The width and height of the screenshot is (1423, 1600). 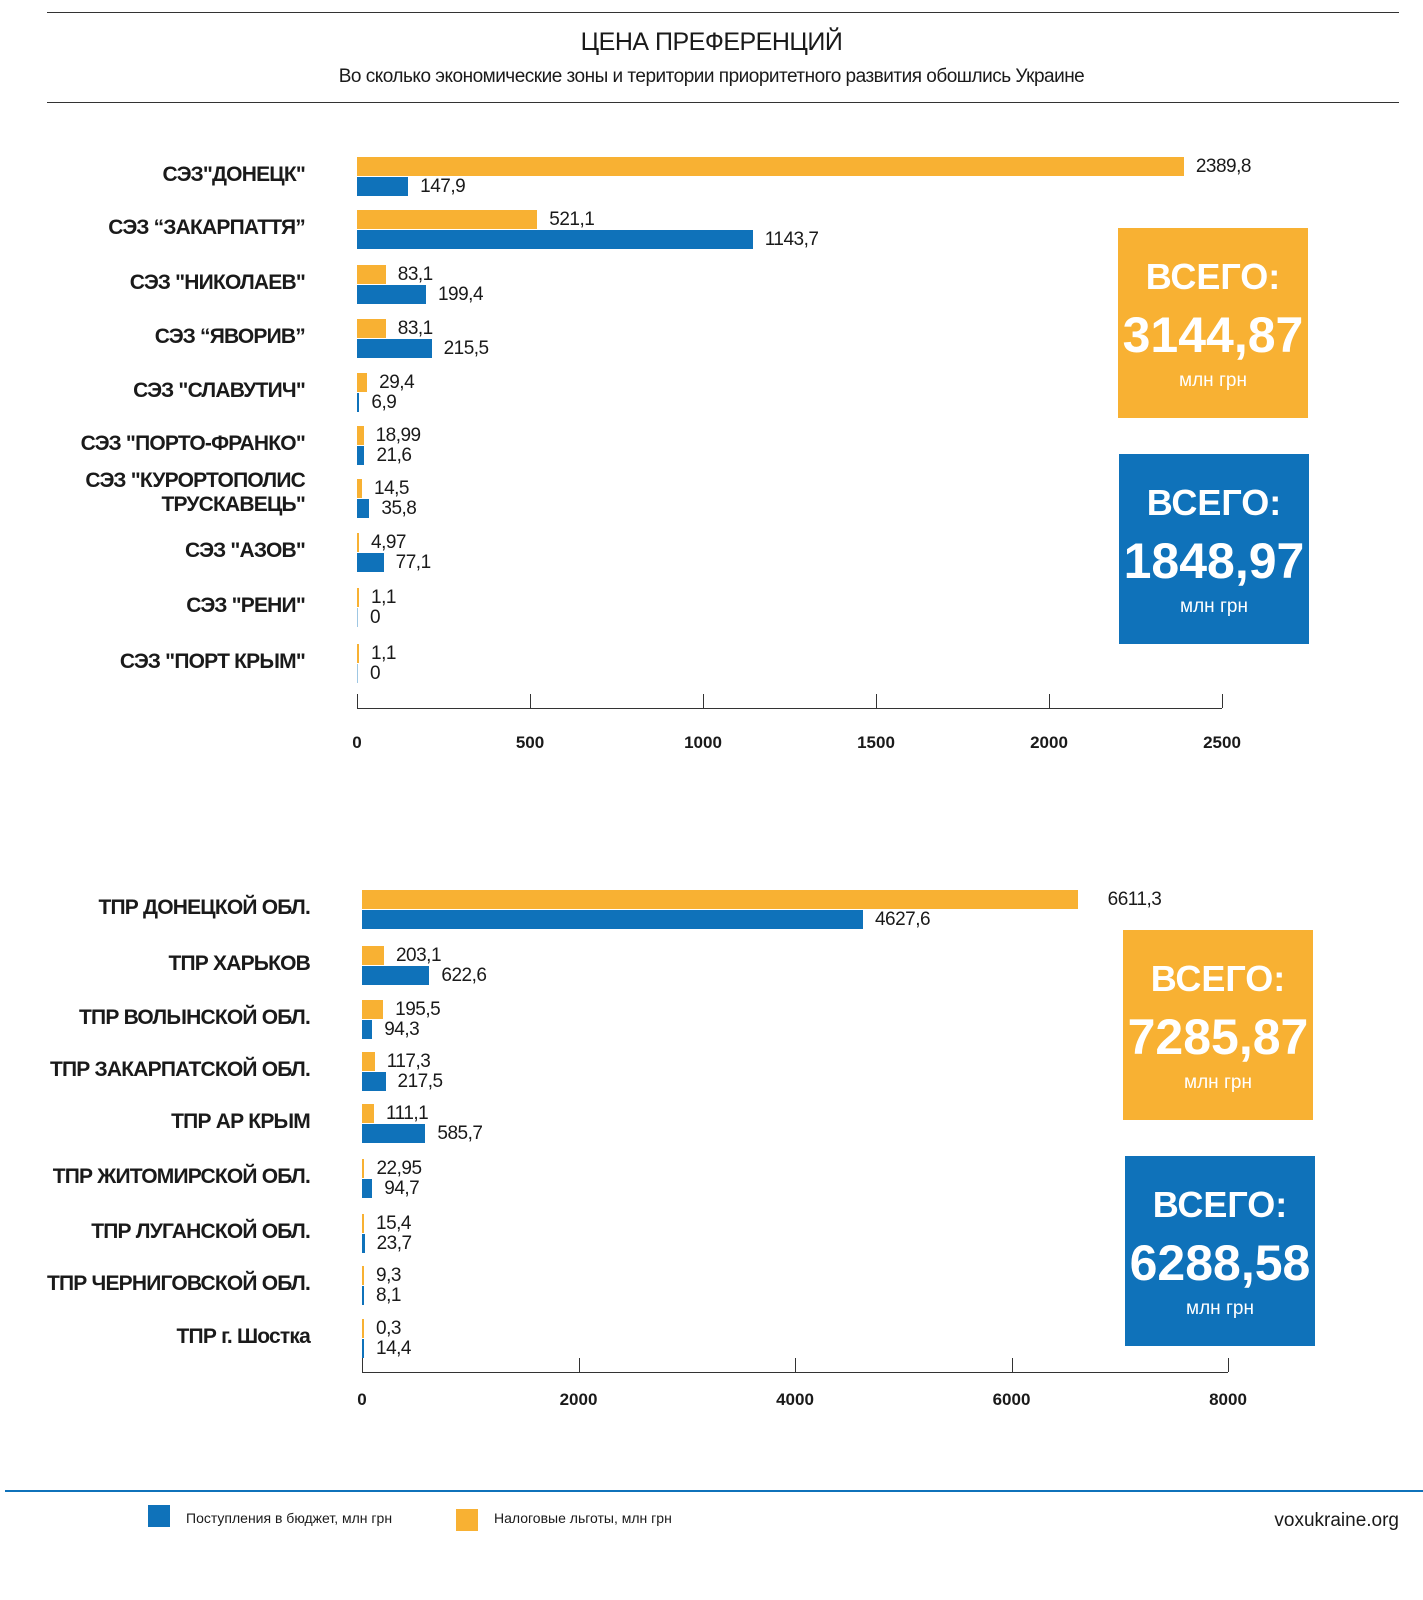 What do you see at coordinates (443, 186) in the screenshot?
I see `value-label-budget: 147,9` at bounding box center [443, 186].